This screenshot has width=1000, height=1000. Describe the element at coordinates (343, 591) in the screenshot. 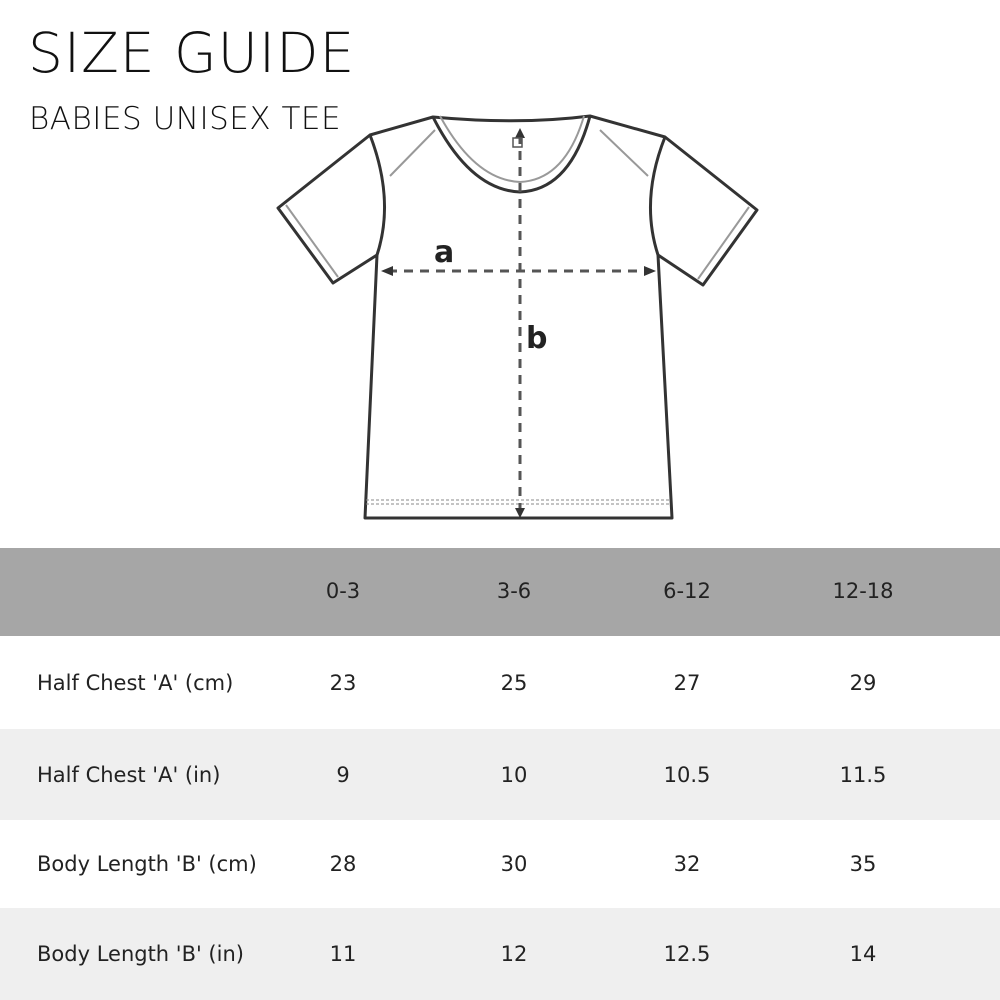

I see `column-header: 0-3` at that location.